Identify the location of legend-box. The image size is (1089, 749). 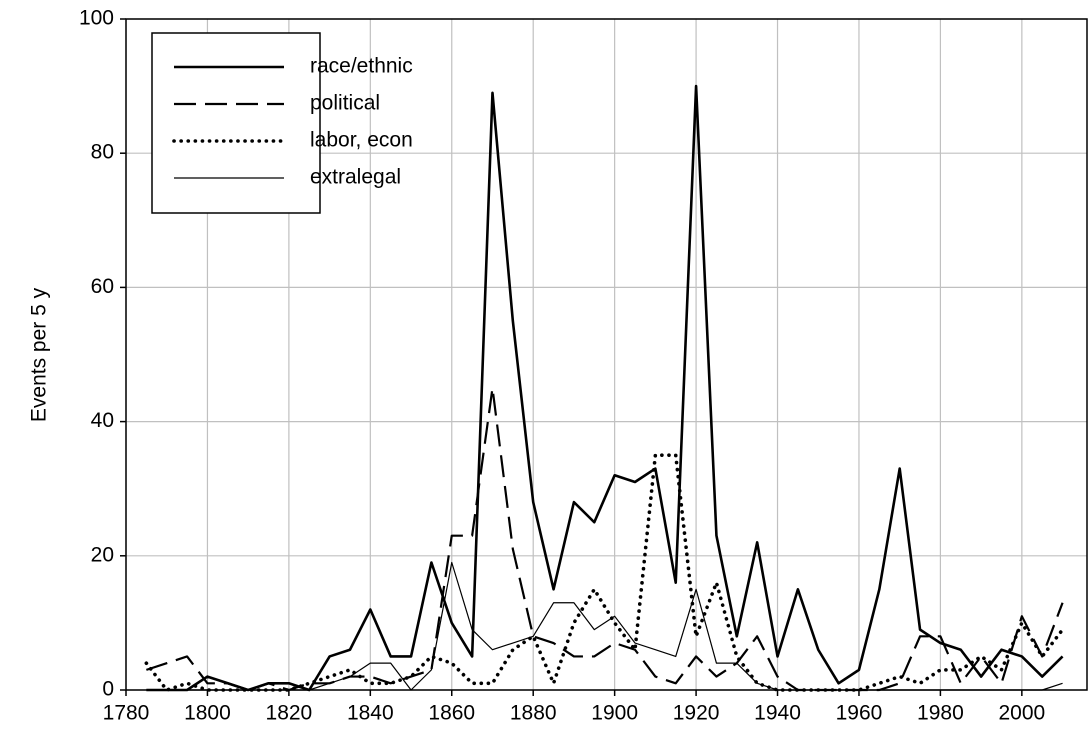
(236, 123).